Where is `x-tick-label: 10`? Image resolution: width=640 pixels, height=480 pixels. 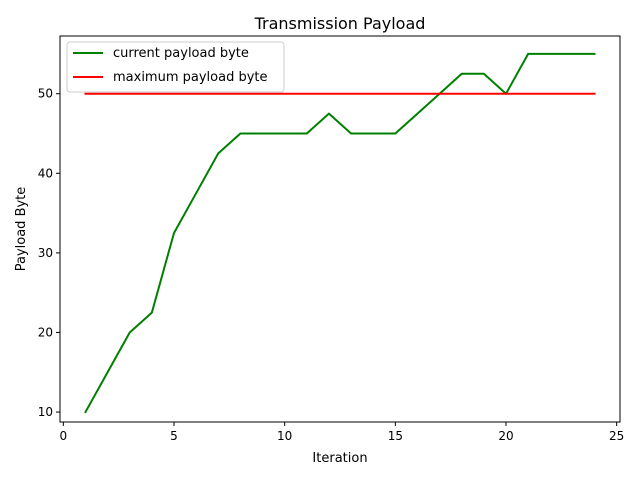 x-tick-label: 10 is located at coordinates (284, 436).